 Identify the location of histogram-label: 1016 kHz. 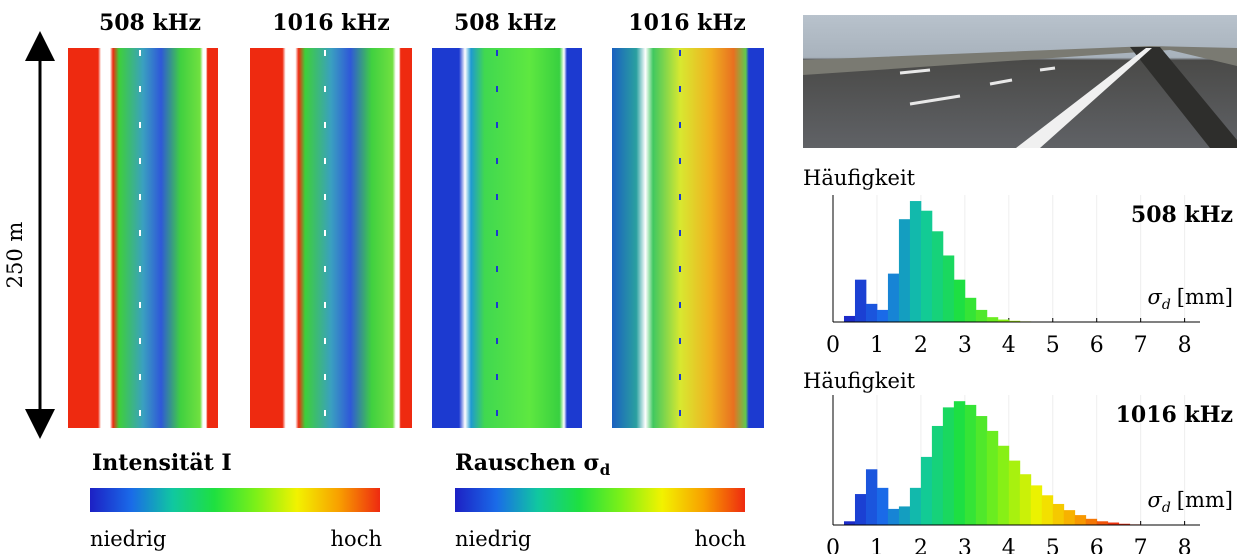
(1174, 415).